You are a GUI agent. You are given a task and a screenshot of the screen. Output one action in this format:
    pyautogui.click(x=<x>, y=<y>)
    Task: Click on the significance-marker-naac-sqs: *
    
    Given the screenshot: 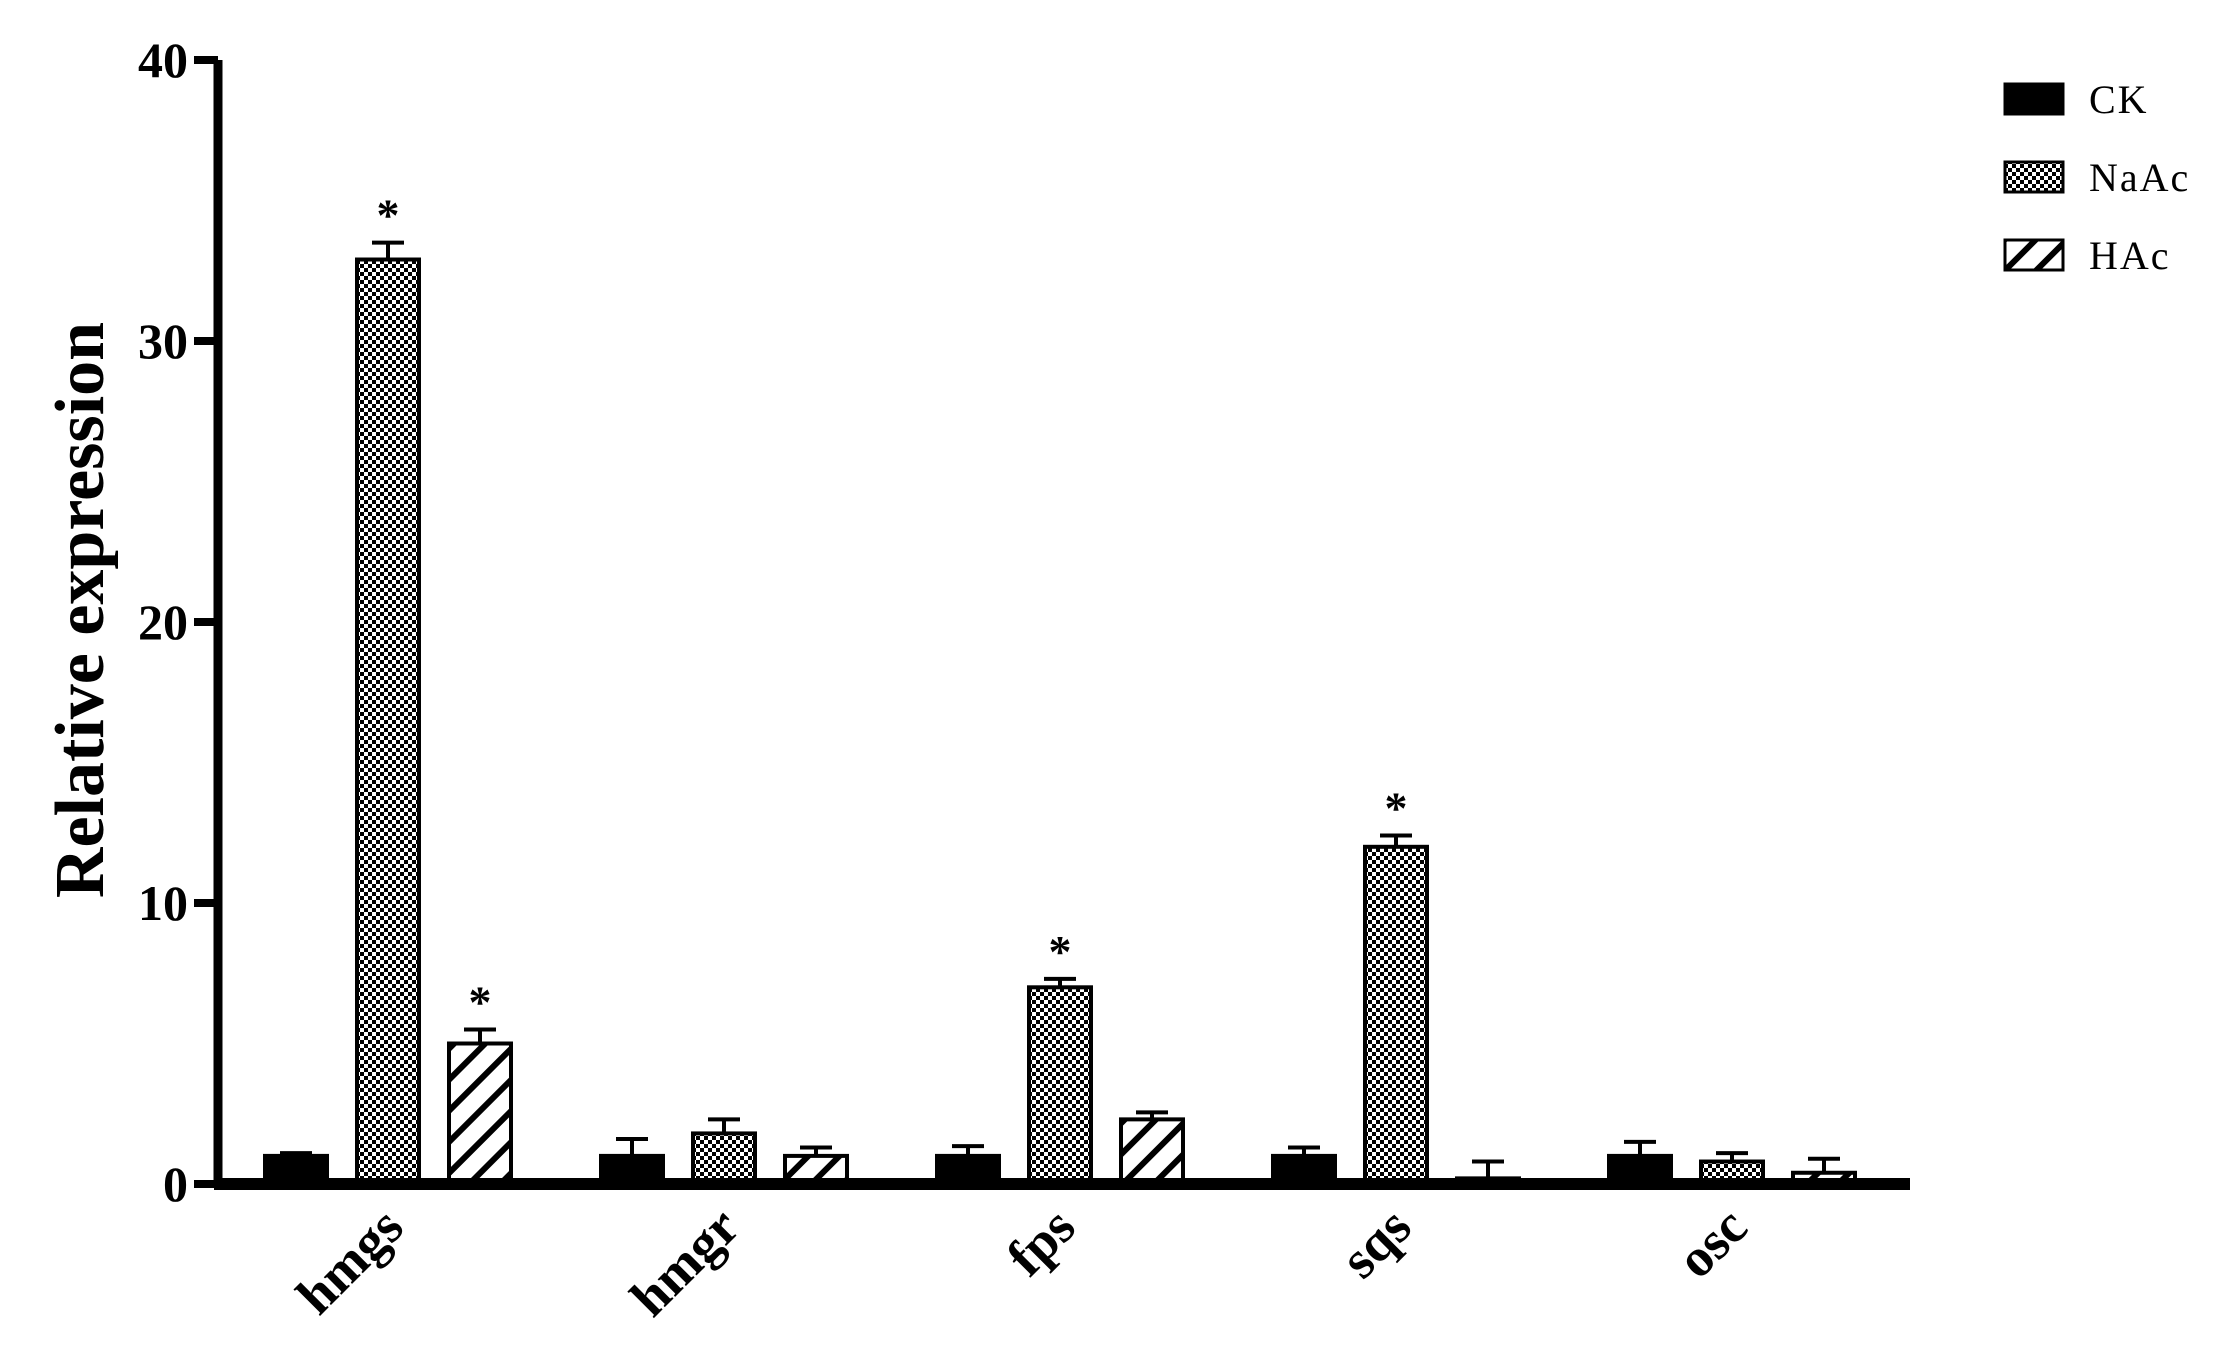 What is the action you would take?
    pyautogui.click(x=1396, y=808)
    